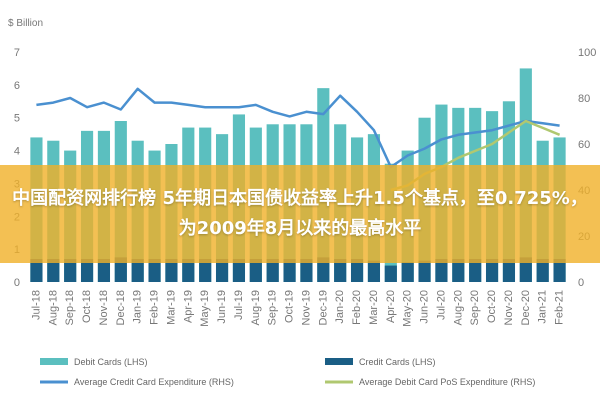  Describe the element at coordinates (256, 307) in the screenshot. I see `x-tick-label: Aug-19` at that location.